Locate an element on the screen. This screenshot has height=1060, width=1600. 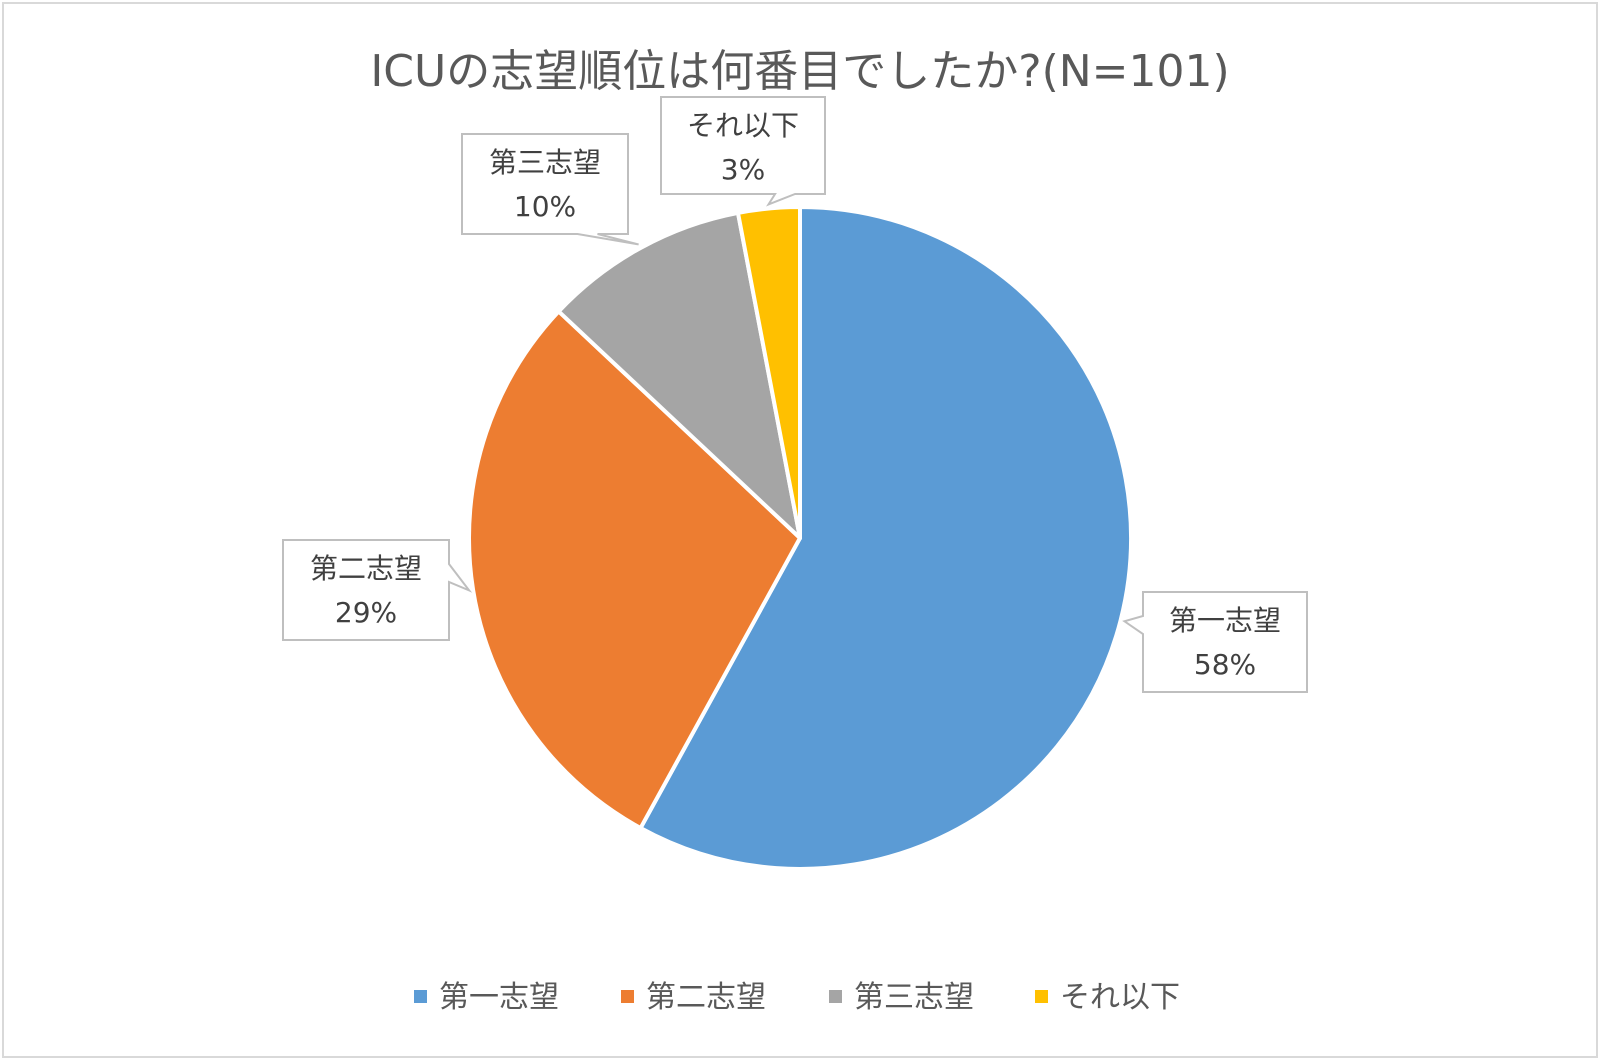
data-label-value: 58% is located at coordinates (1225, 664).